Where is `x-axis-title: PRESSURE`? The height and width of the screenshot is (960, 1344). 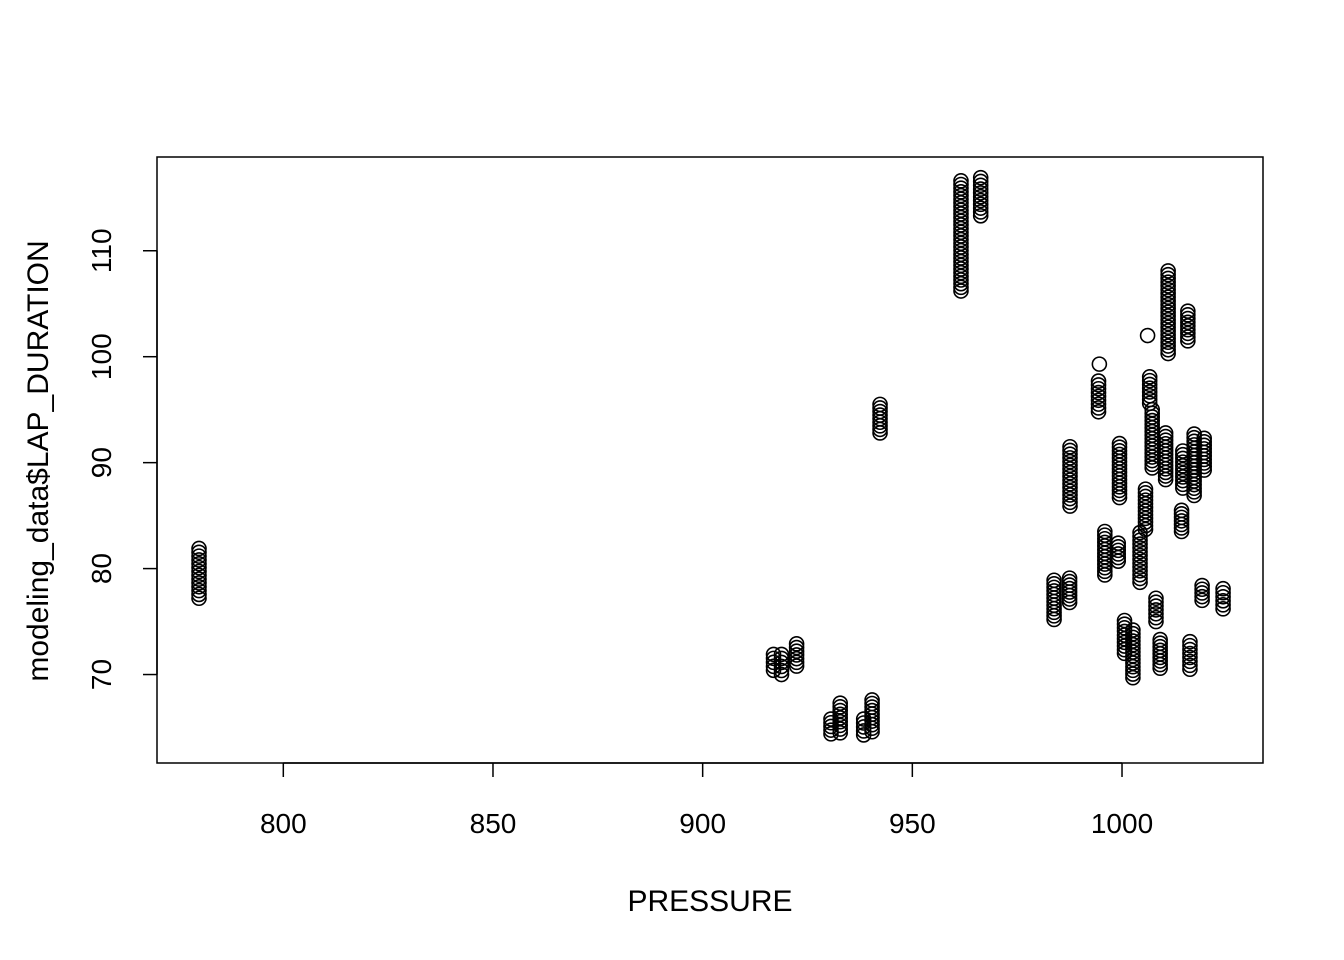 x-axis-title: PRESSURE is located at coordinates (709, 901).